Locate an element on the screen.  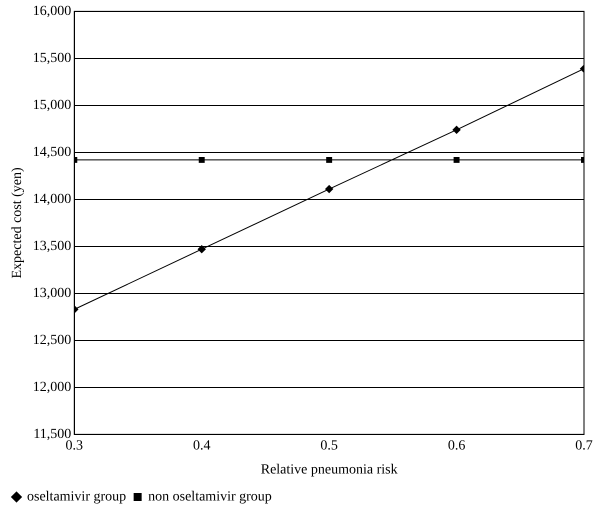
x-tick-label: 0.5 is located at coordinates (329, 446).